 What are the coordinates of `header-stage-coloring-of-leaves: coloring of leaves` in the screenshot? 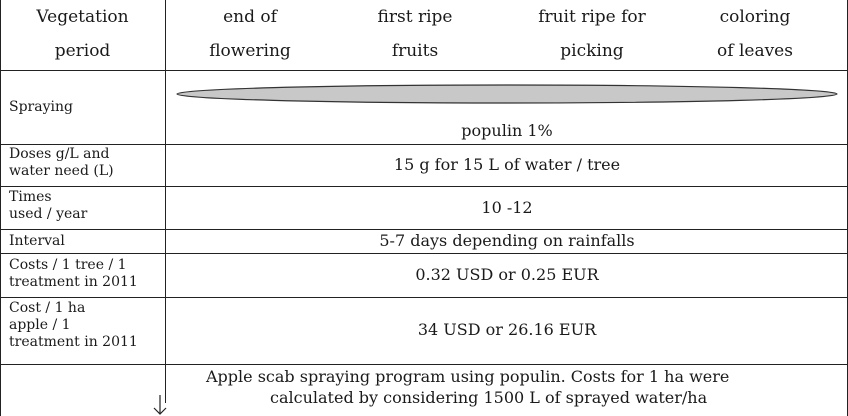 It's located at (755, 34).